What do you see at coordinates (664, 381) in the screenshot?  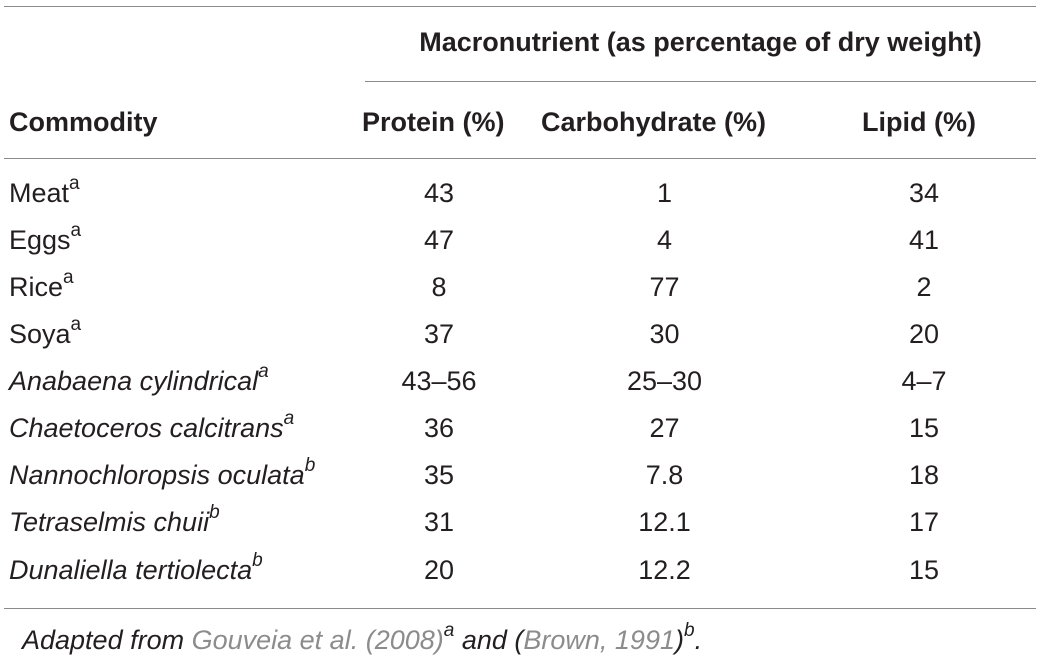 I see `carbohydrate-value: 25–30` at bounding box center [664, 381].